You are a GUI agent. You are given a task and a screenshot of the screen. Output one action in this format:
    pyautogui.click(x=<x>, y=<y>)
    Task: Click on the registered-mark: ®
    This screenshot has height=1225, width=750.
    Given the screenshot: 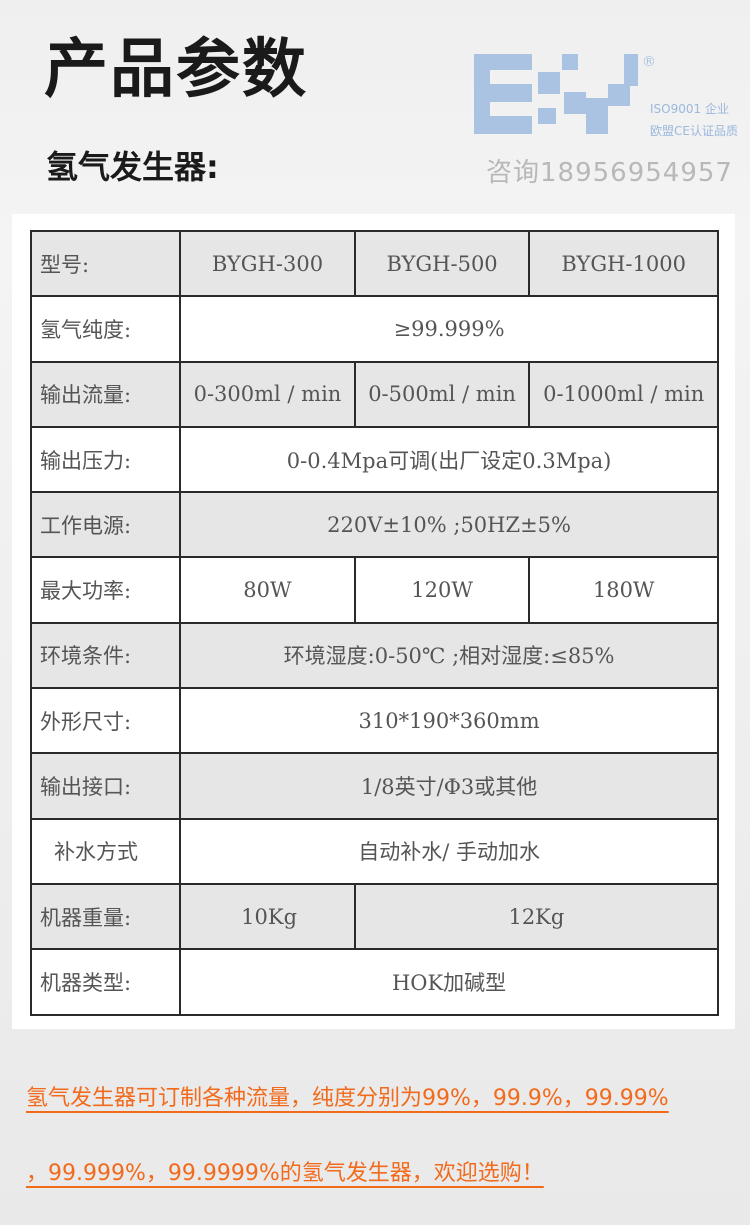 What is the action you would take?
    pyautogui.click(x=649, y=62)
    